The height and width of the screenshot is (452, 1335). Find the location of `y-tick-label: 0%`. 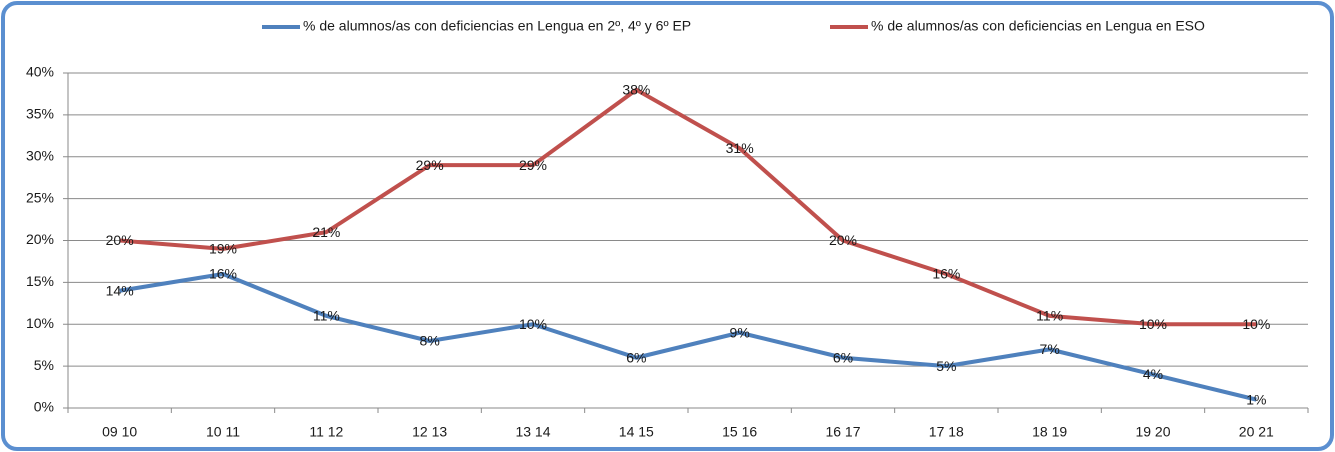

y-tick-label: 0% is located at coordinates (44, 407).